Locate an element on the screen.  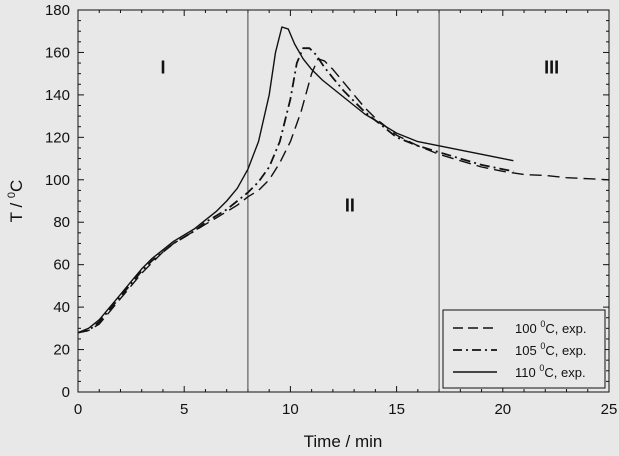
legend-item-110: 110 0C, exp. is located at coordinates (519, 371).